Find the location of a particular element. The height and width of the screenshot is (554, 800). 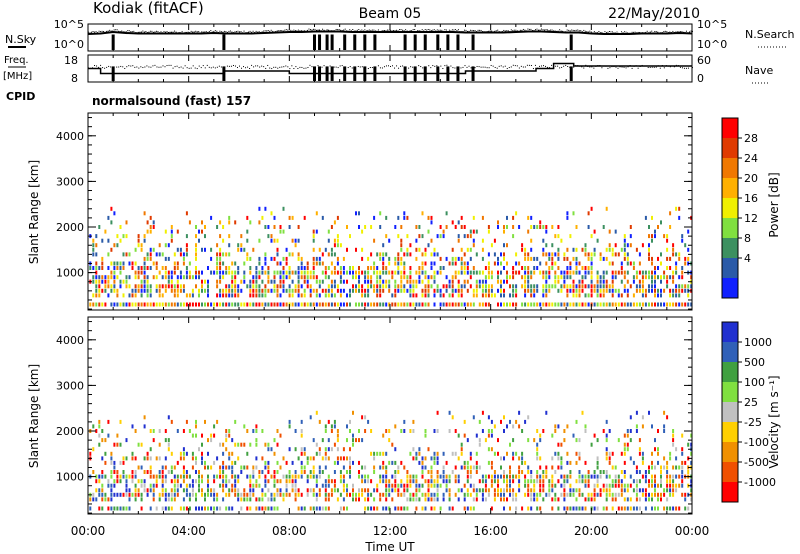

nave-right-tick-bottom: 0 is located at coordinates (700, 78).